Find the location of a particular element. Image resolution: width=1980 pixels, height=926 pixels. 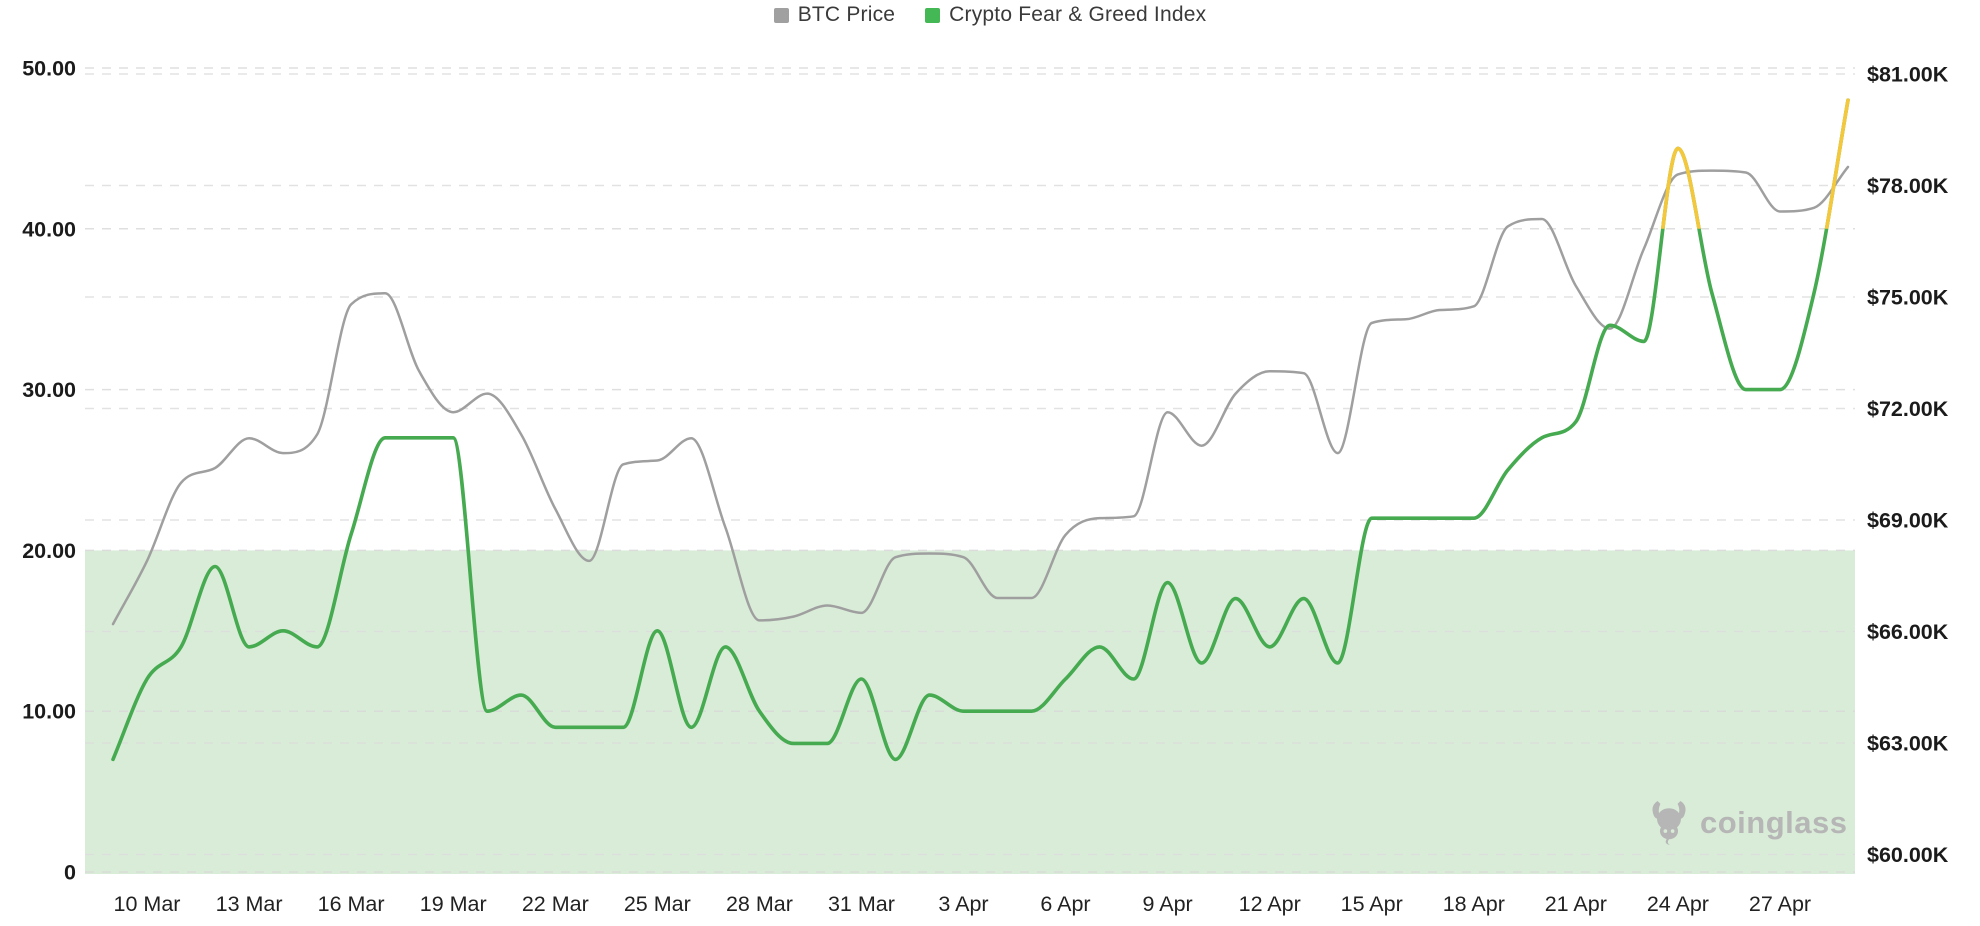

legend-item-btc-price: BTC Price is located at coordinates (834, 15).